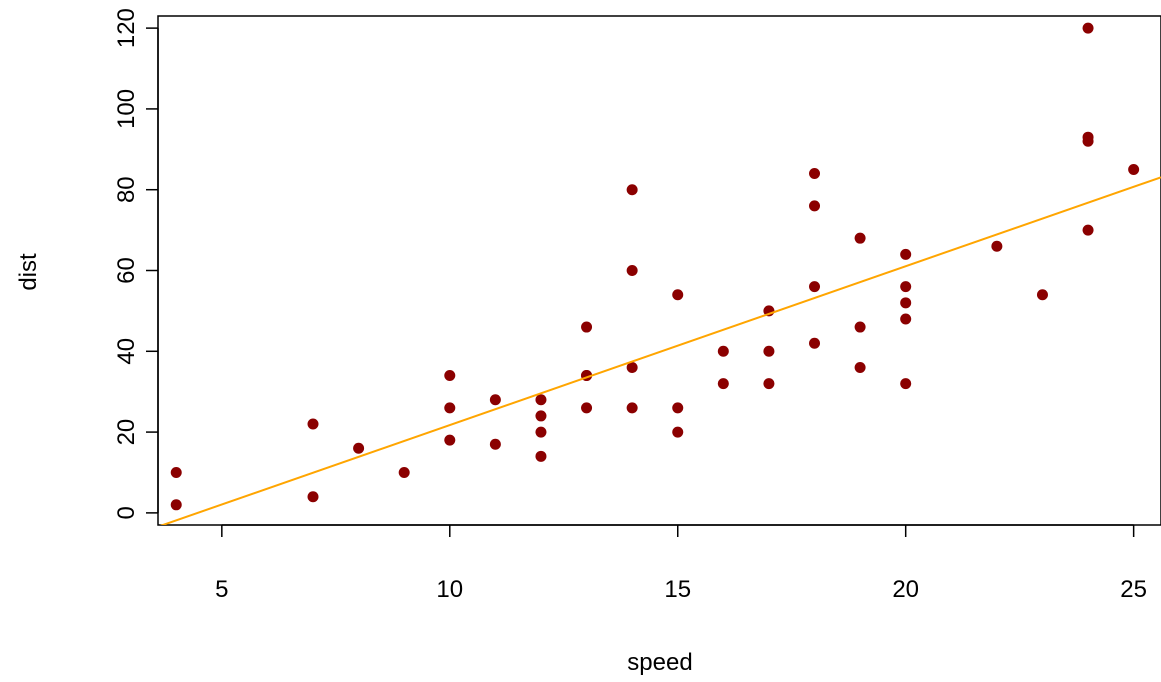  What do you see at coordinates (126, 512) in the screenshot?
I see `y-tick-label: 0` at bounding box center [126, 512].